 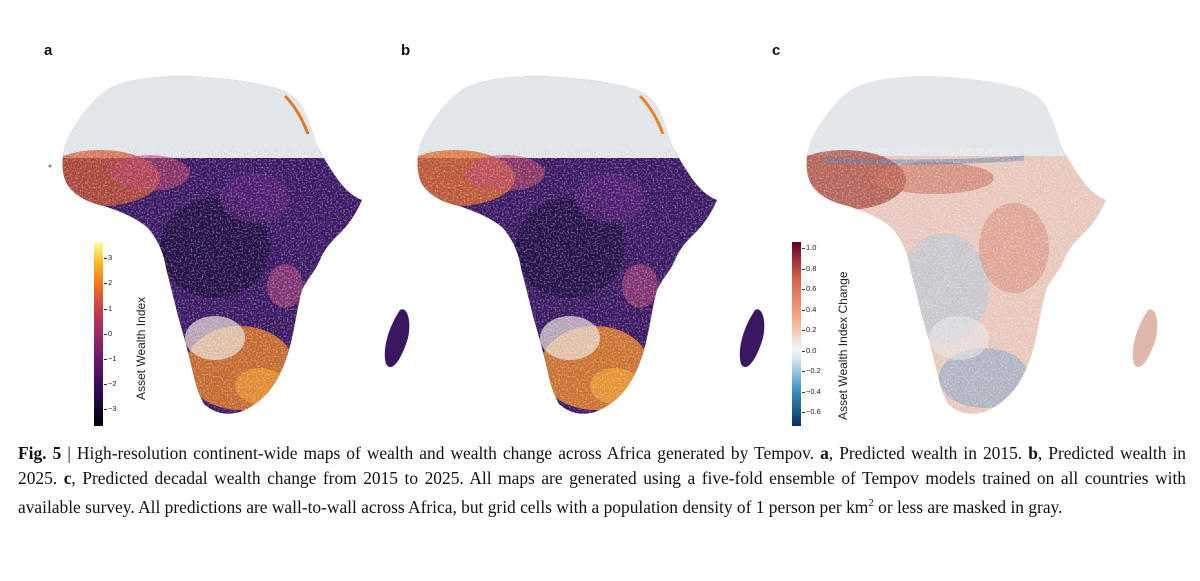 I want to click on tick-label: 2, so click(x=108, y=282).